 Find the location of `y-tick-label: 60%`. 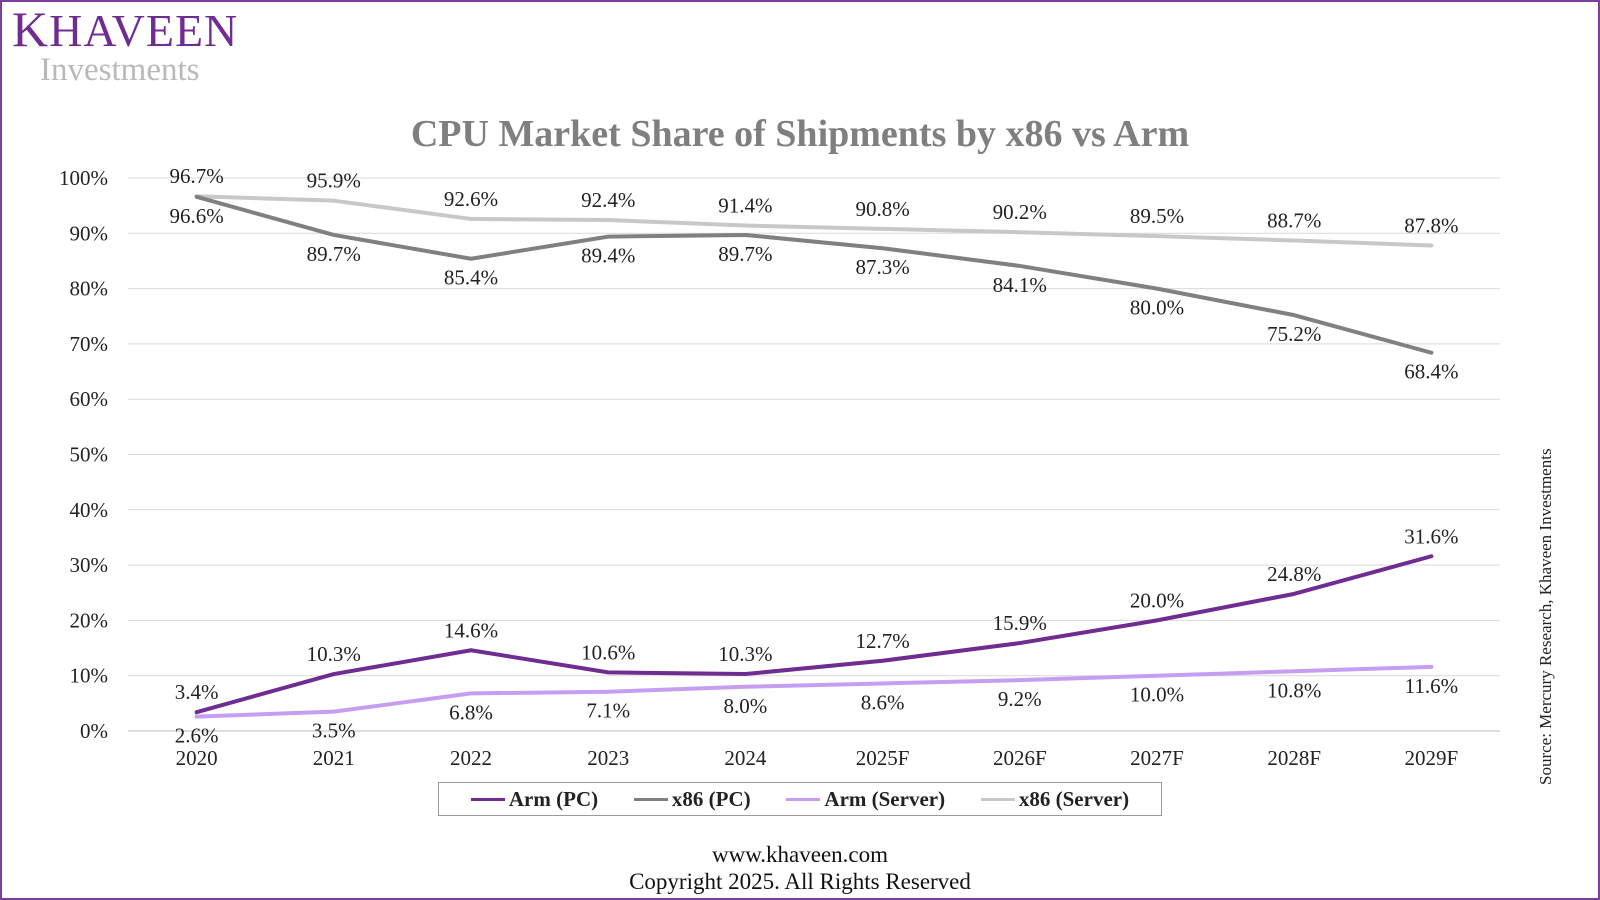

y-tick-label: 60% is located at coordinates (89, 399).